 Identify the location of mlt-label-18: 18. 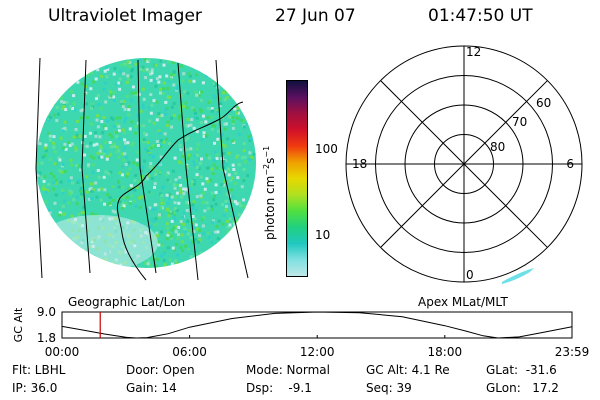
(359, 164).